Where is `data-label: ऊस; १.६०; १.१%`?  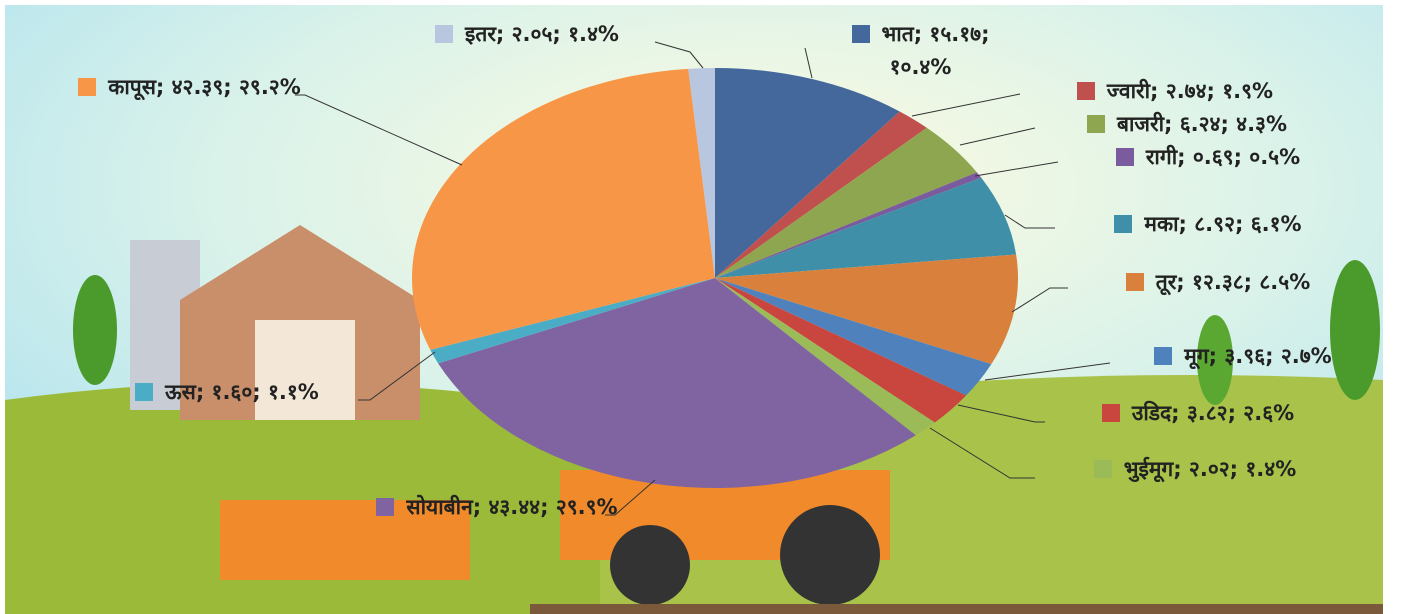
data-label: ऊस; १.६०; १.१% is located at coordinates (227, 392).